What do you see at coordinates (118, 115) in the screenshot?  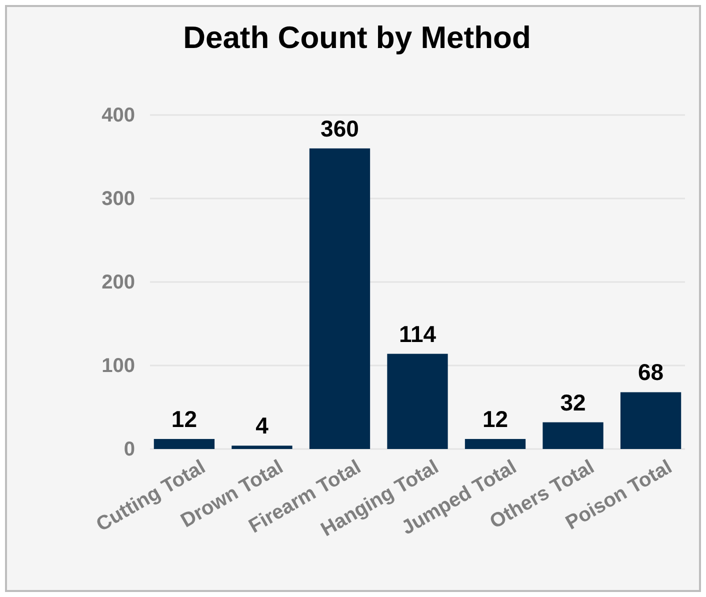 I see `y-tick-label: 400` at bounding box center [118, 115].